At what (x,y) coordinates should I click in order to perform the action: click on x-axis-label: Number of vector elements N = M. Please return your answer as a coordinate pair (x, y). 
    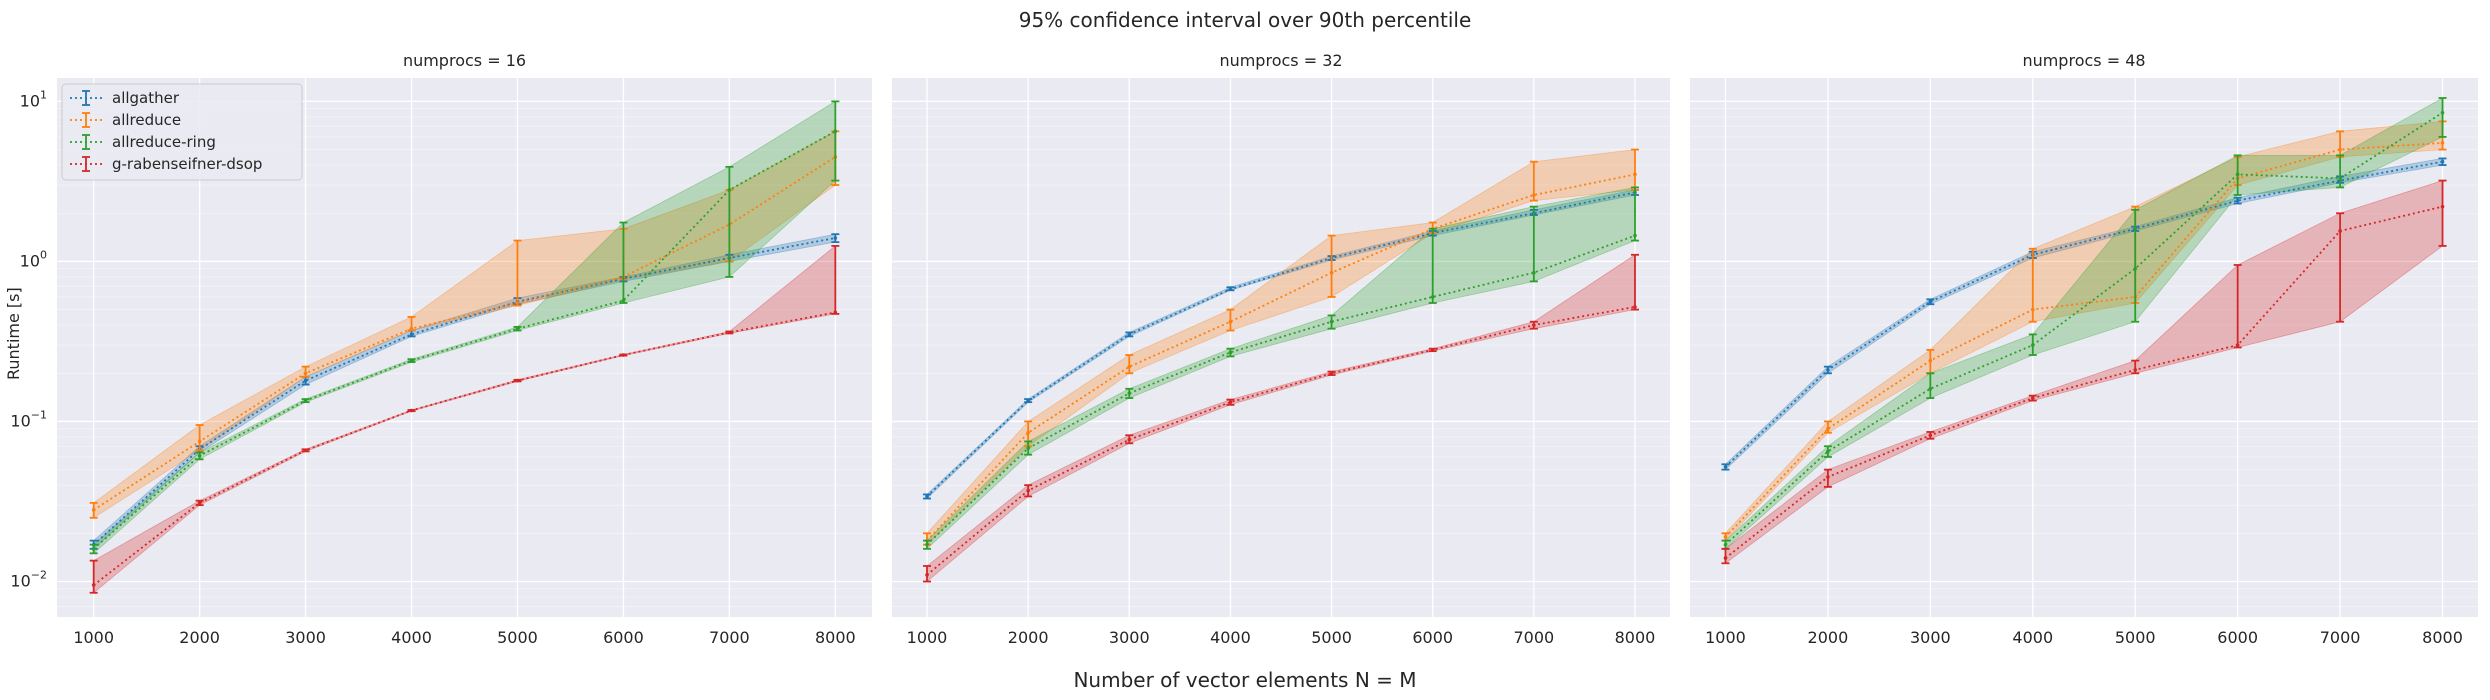
    Looking at the image, I should click on (1245, 680).